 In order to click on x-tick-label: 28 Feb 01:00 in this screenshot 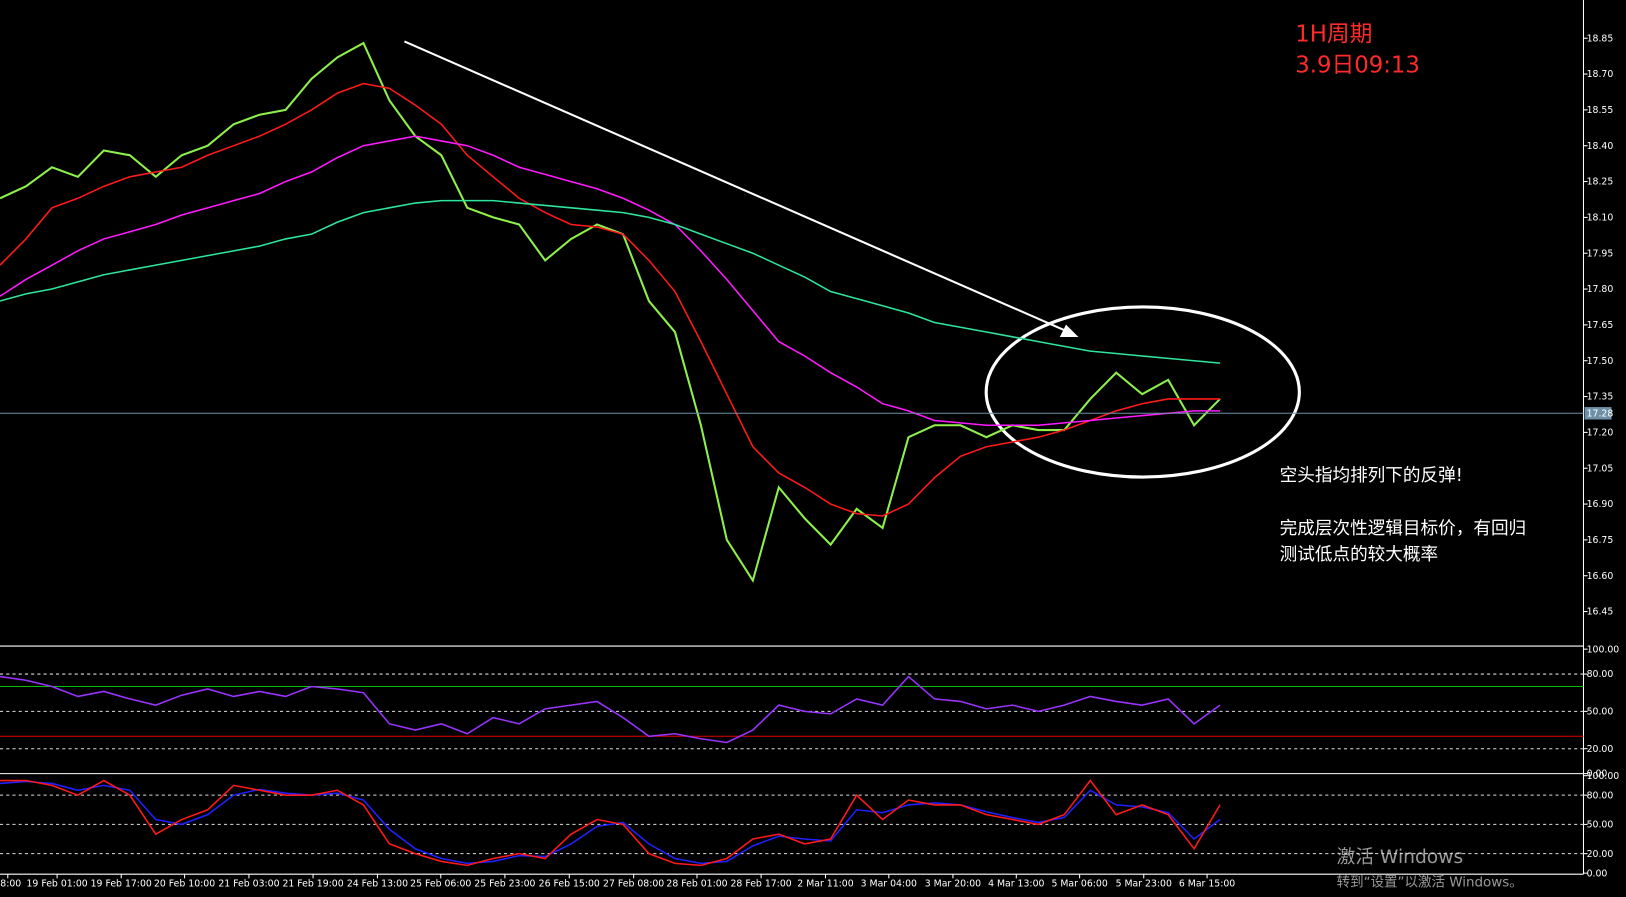, I will do `click(696, 884)`.